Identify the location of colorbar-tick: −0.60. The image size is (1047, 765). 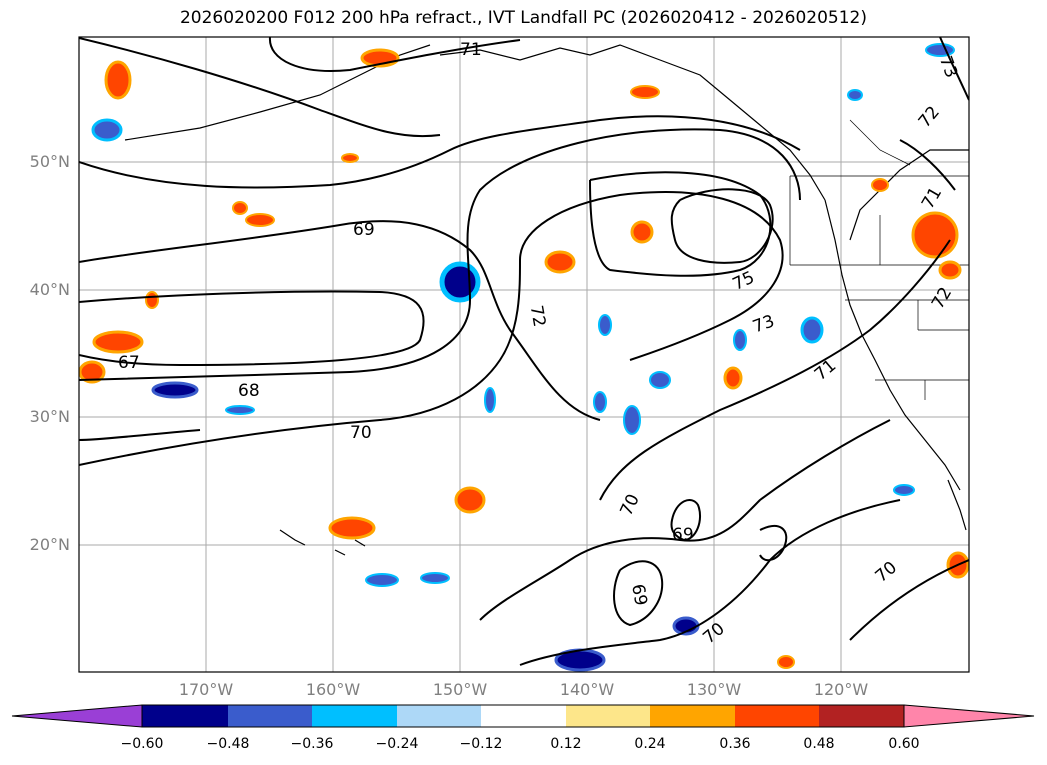
(142, 744).